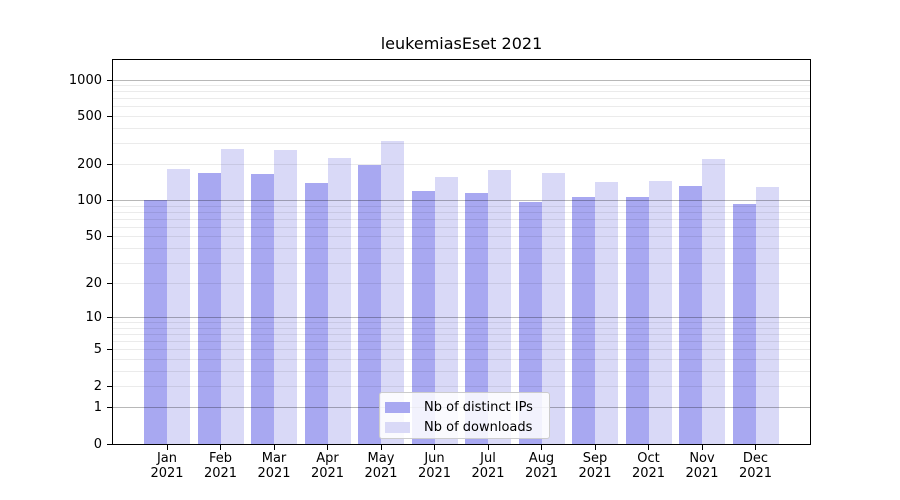  Describe the element at coordinates (178, 306) in the screenshot. I see `bar-nb-of-downloads-jan-2021` at that location.